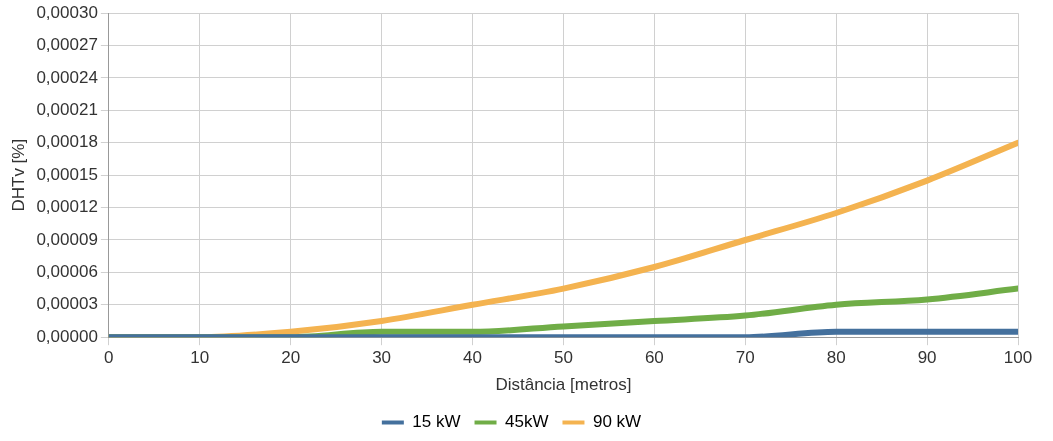 This screenshot has height=441, width=1053. I want to click on y-tick-label: 0,00027, so click(67, 45).